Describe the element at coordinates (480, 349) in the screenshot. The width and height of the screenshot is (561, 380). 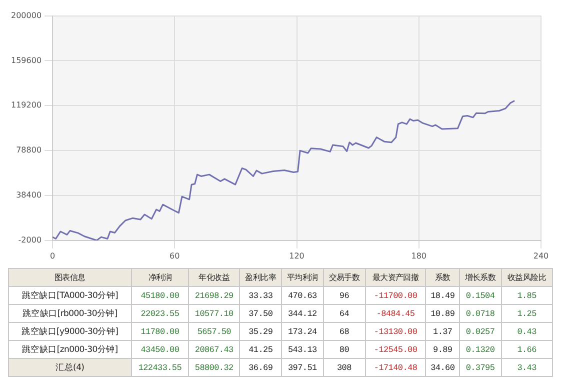
I see `text: 0.1320` at that location.